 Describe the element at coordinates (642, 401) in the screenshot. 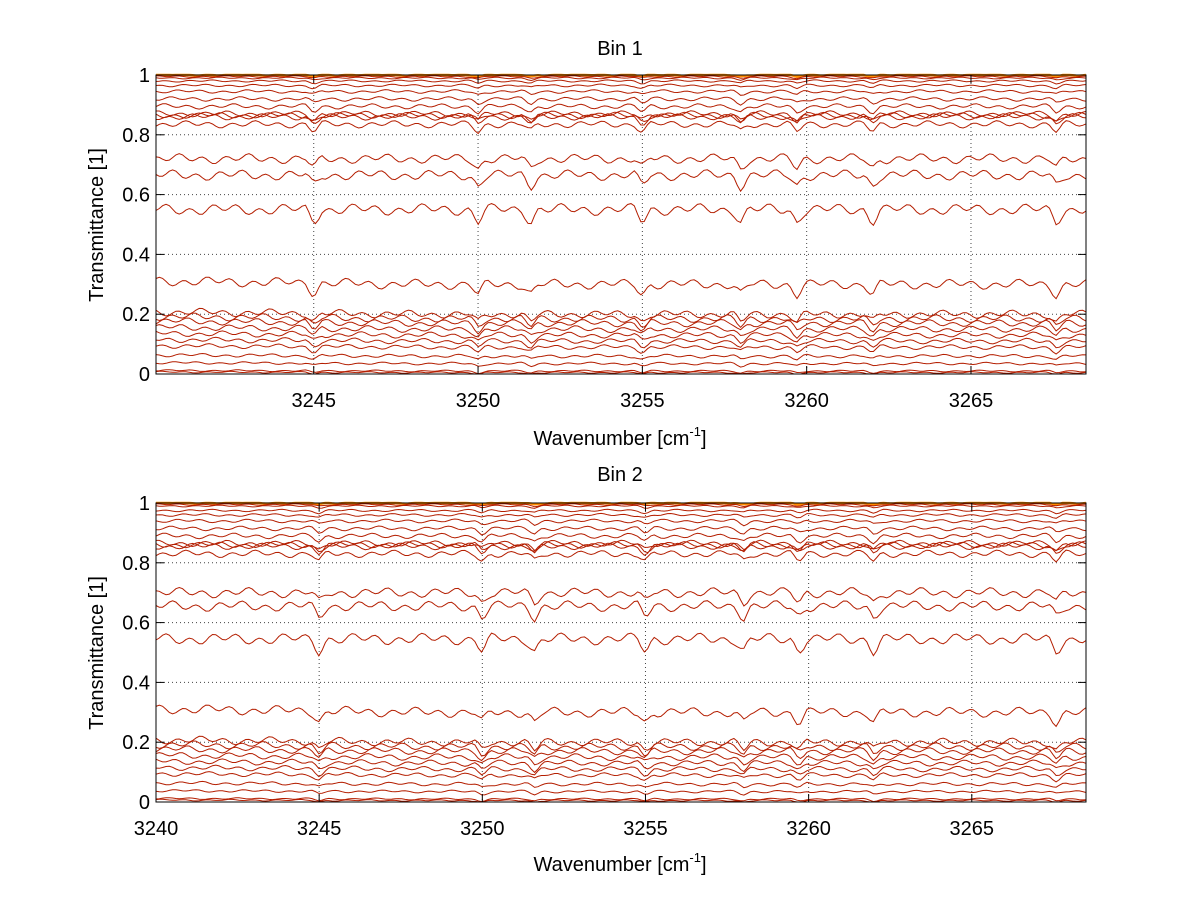

I see `bin-1-x-tick-label: 3255` at that location.